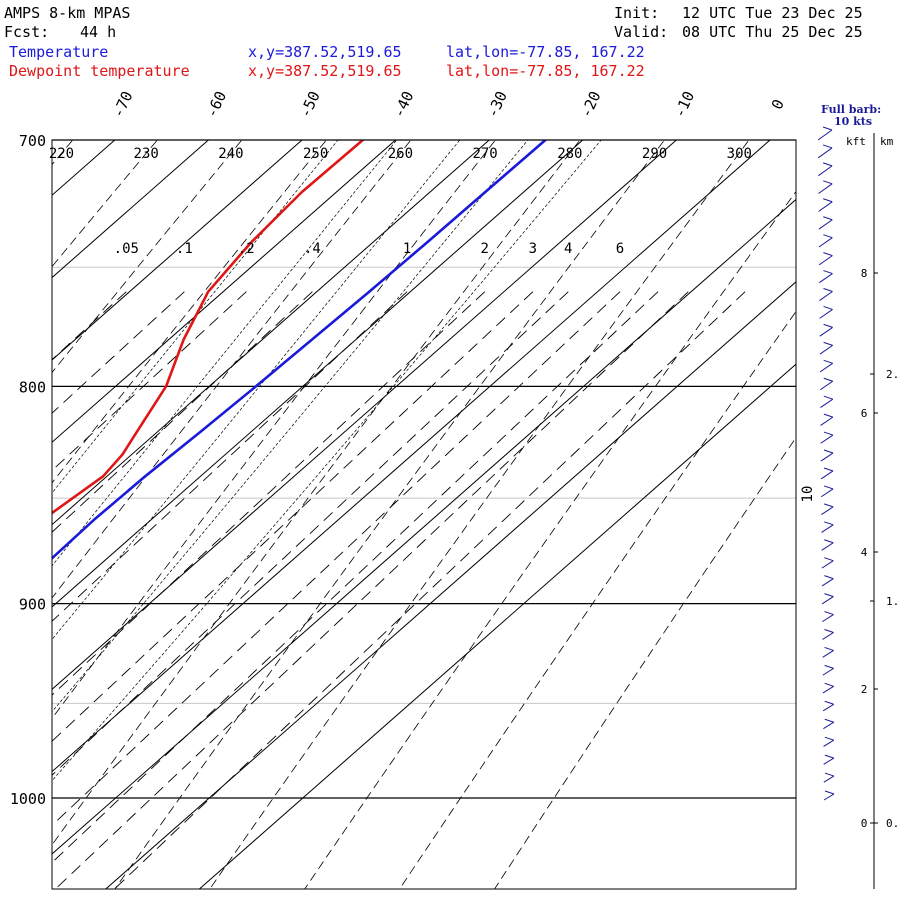 This screenshot has height=900, width=900. I want to click on pressure-tick-label: 900, so click(32, 605).